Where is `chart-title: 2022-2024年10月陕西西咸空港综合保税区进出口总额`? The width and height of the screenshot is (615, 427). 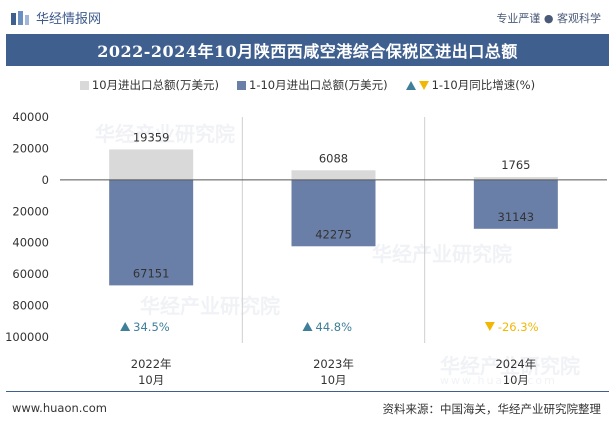 chart-title: 2022-2024年10月陕西西咸空港综合保税区进出口总额 is located at coordinates (307, 50).